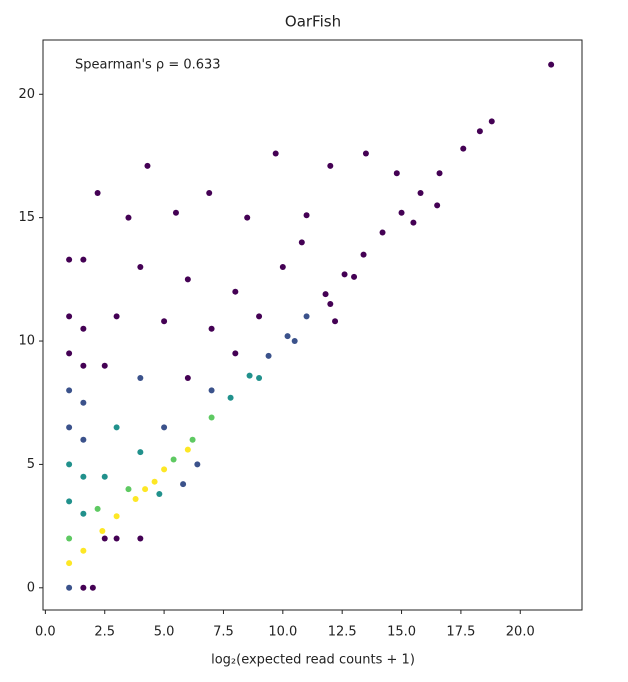 This screenshot has height=682, width=628. I want to click on x-axis-label: log₂(expected read counts + 1), so click(313, 660).